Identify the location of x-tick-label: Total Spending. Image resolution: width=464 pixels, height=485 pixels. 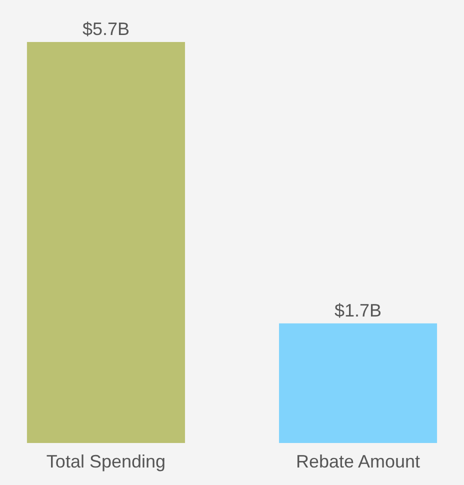
(106, 462).